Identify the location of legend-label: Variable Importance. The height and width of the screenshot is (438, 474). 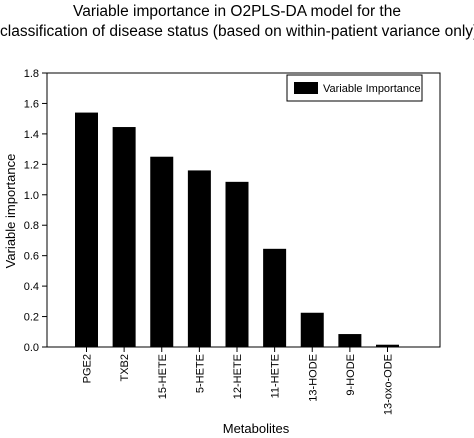
(372, 89).